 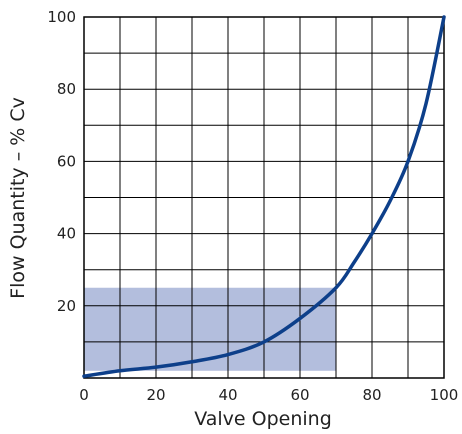 What do you see at coordinates (371, 395) in the screenshot?
I see `x-tick-label: 80` at bounding box center [371, 395].